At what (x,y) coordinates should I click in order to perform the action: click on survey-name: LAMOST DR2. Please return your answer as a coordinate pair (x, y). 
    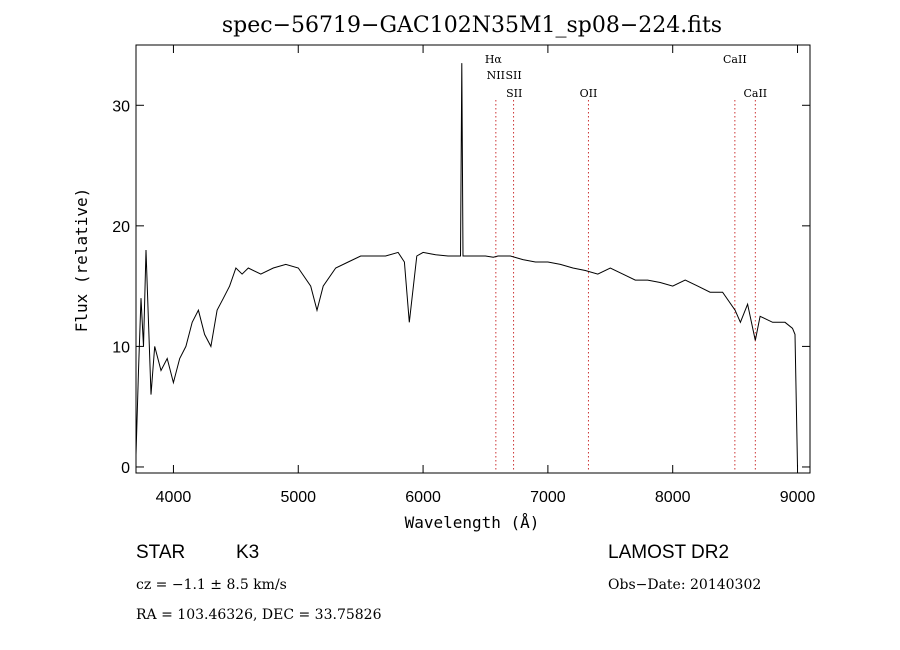
    Looking at the image, I should click on (668, 552).